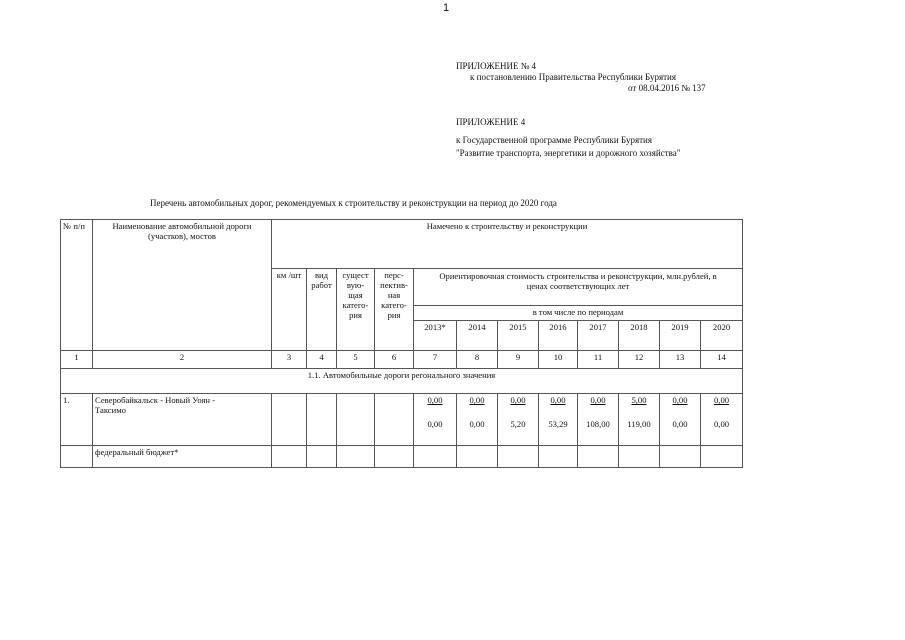  What do you see at coordinates (182, 456) in the screenshot?
I see `federal-budget-label: федеральный бюджет*` at bounding box center [182, 456].